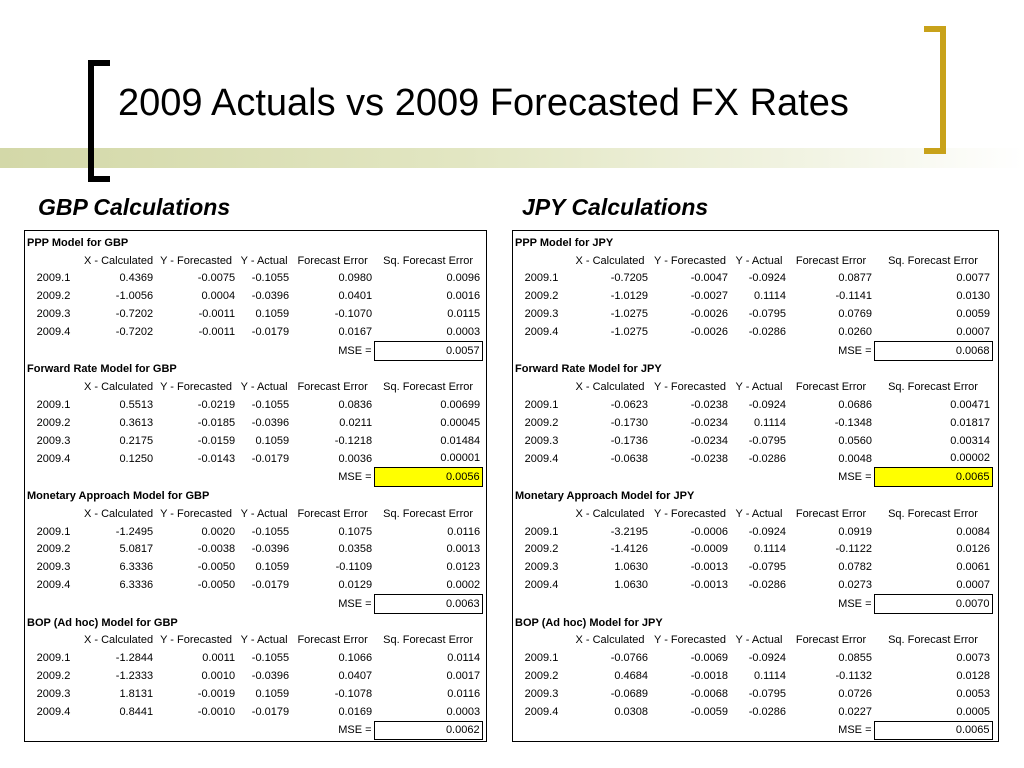  What do you see at coordinates (970, 405) in the screenshot?
I see `value-cell: 0.00471` at bounding box center [970, 405].